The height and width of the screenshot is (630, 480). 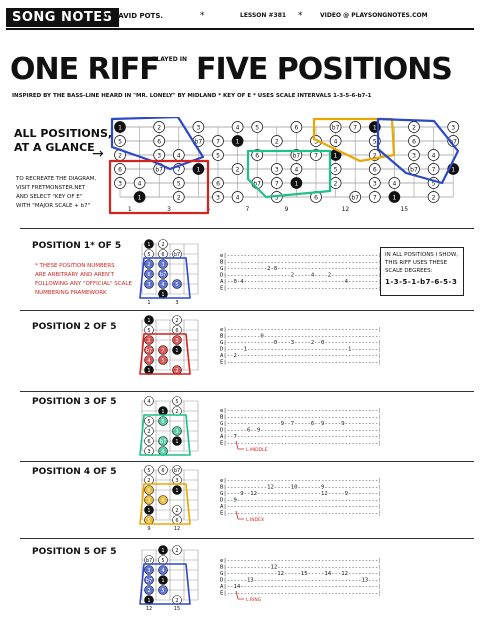 What do you see at coordinates (53, 206) in the screenshot?
I see `overview-note-line: WITH "MAJOR SCALE + b7"` at bounding box center [53, 206].